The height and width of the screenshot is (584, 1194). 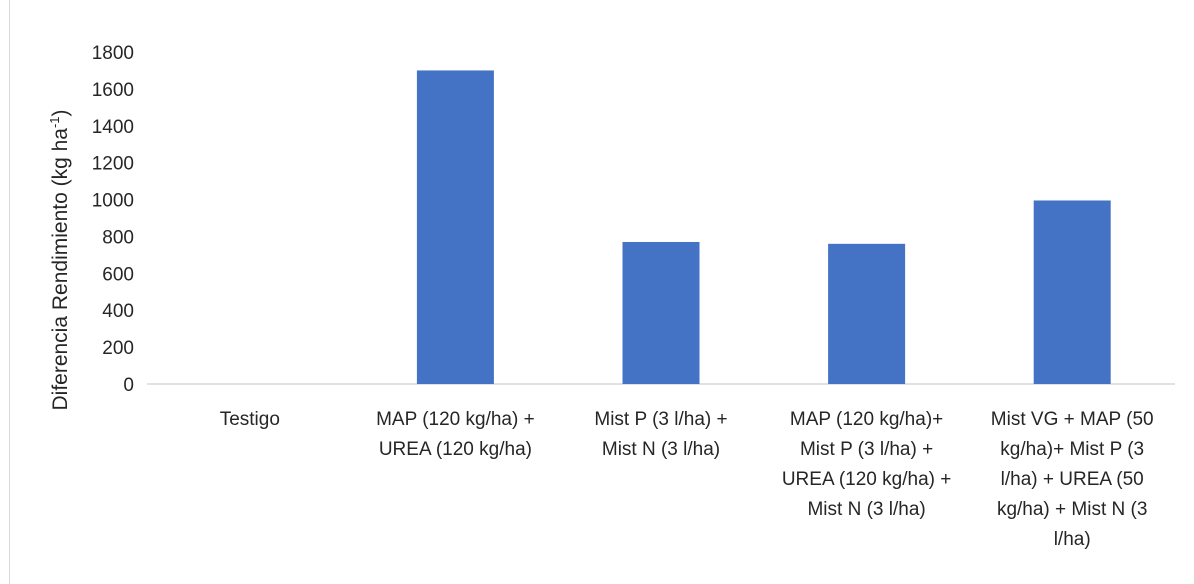 What do you see at coordinates (113, 201) in the screenshot?
I see `y-tick-label: 1000` at bounding box center [113, 201].